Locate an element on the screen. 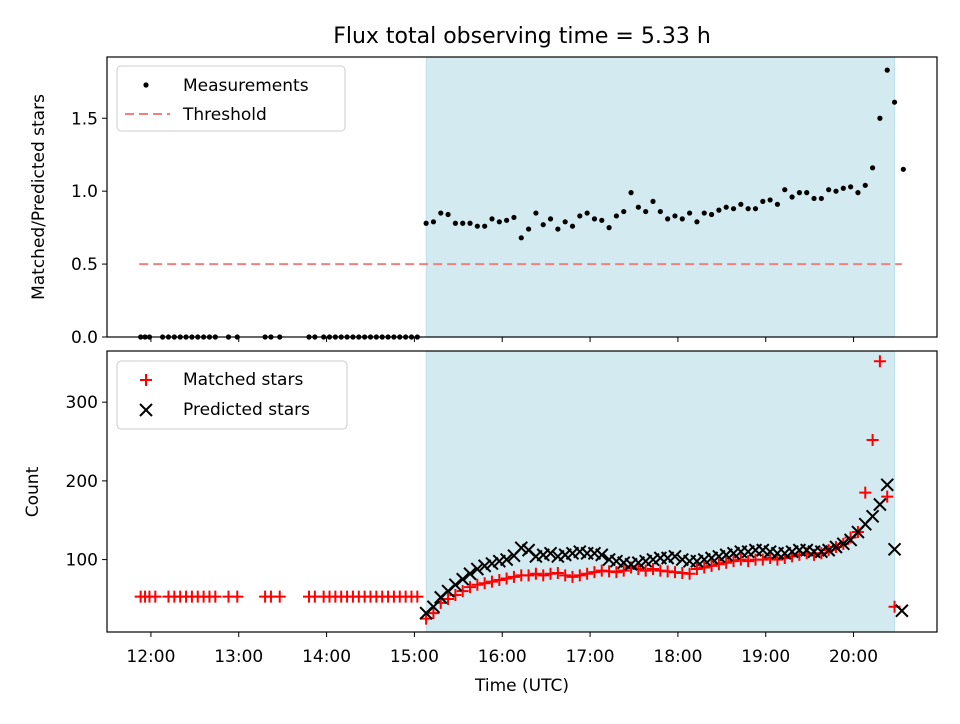 Image resolution: width=960 pixels, height=724 pixels. legend-predicted-label: Predicted stars is located at coordinates (246, 410).